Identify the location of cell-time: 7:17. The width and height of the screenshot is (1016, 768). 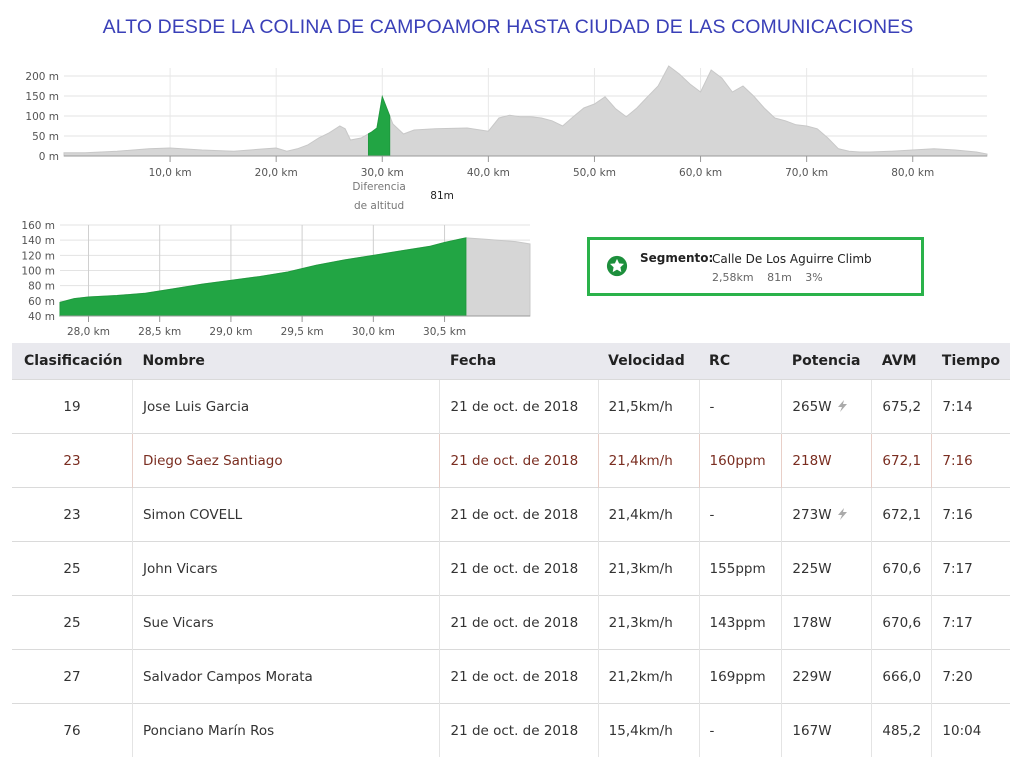
(970, 622).